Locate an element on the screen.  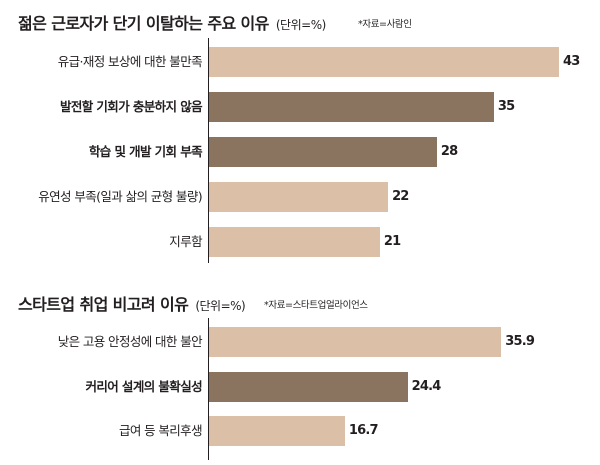
category-label: 커리어 설계의 불확실성 is located at coordinates (143, 386).